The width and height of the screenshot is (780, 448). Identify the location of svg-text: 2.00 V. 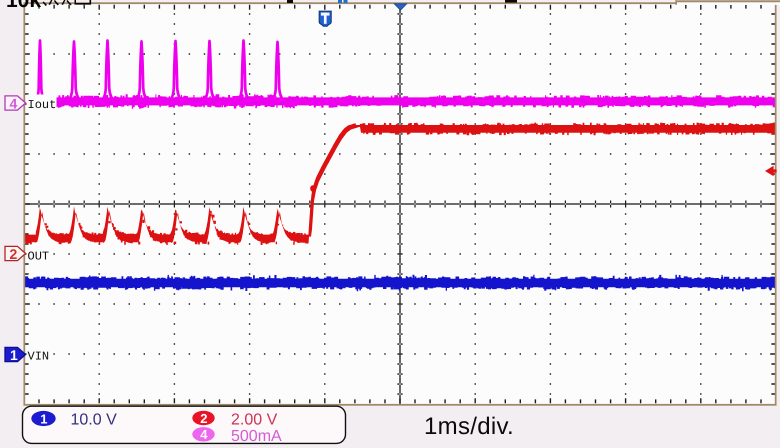
(254, 420).